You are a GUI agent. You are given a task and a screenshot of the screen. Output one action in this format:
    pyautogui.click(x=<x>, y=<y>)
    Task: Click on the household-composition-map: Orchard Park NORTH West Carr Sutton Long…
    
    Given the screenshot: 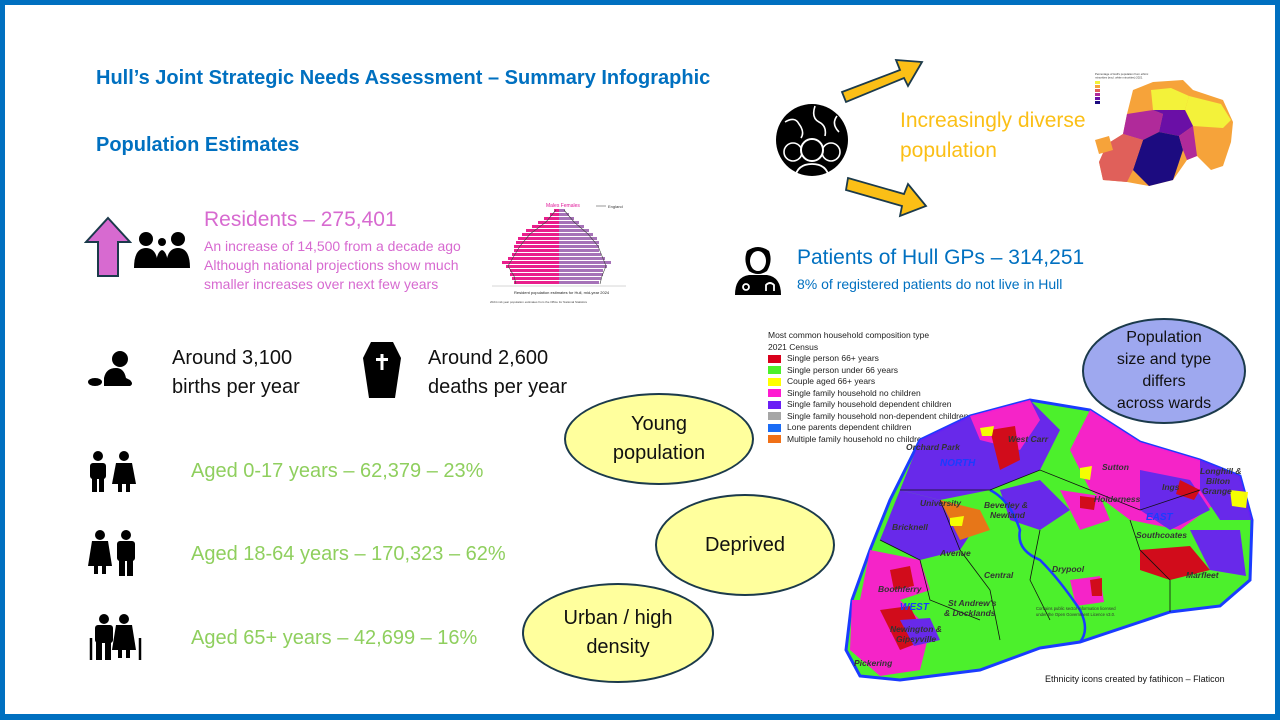 What is the action you would take?
    pyautogui.click(x=1049, y=540)
    